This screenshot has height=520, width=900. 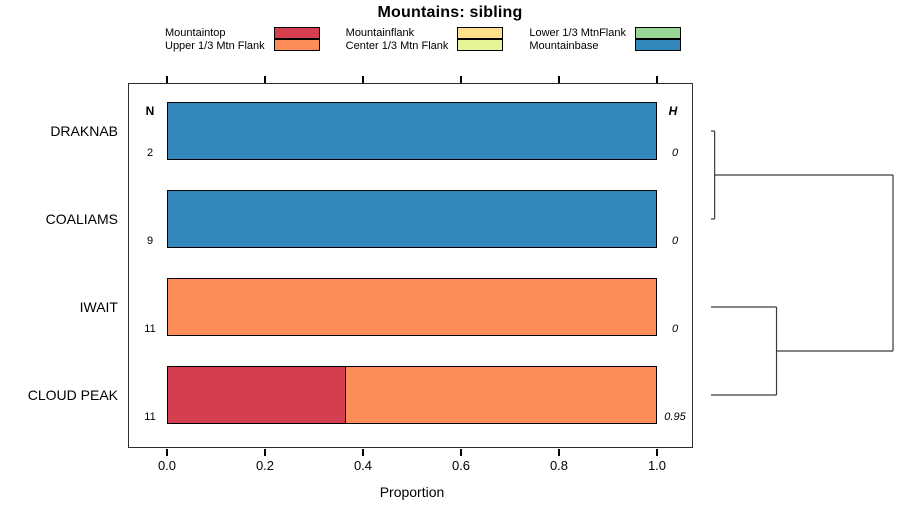 What do you see at coordinates (150, 241) in the screenshot?
I see `n-value: 9` at bounding box center [150, 241].